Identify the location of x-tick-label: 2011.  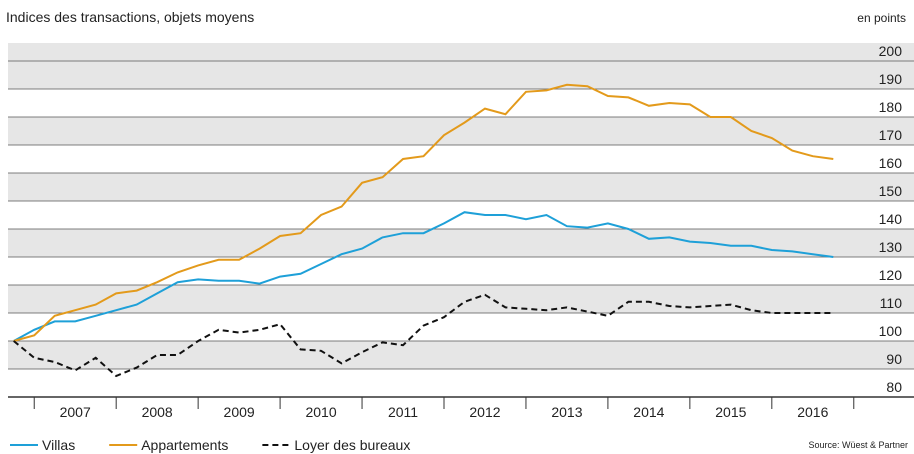
(403, 412).